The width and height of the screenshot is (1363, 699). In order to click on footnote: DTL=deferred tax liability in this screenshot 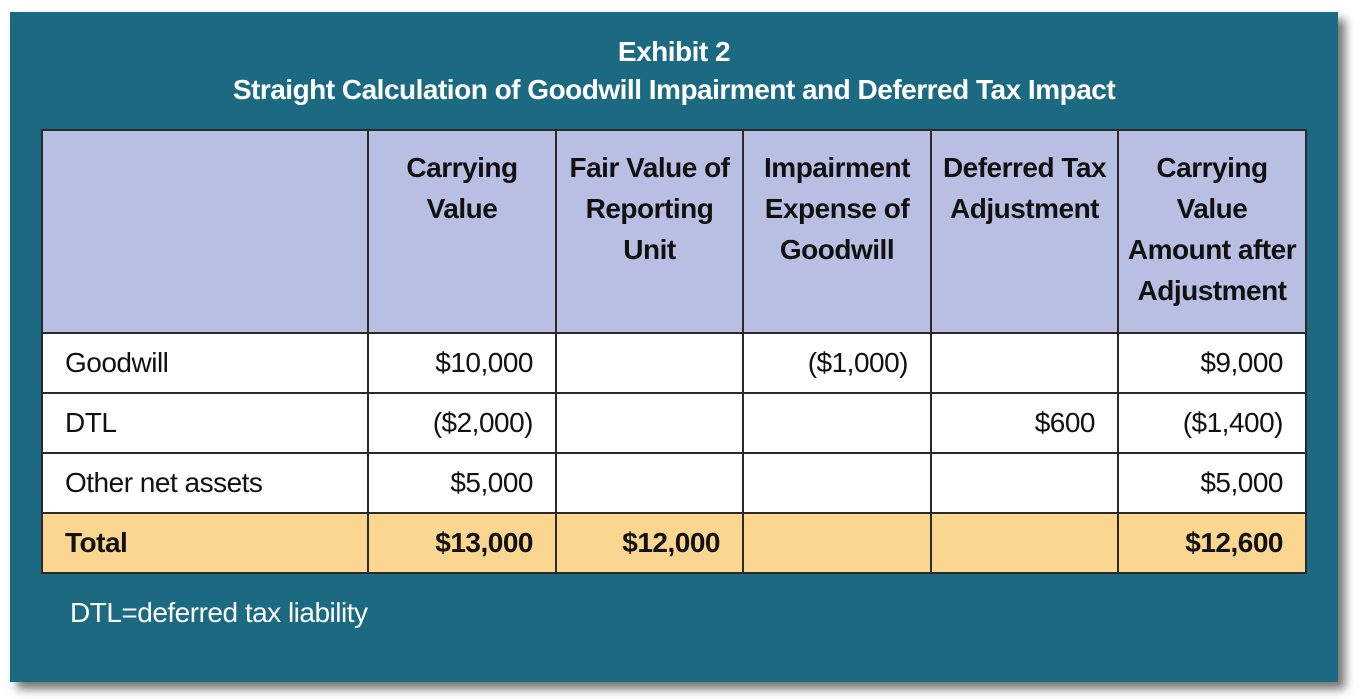, I will do `click(219, 612)`.